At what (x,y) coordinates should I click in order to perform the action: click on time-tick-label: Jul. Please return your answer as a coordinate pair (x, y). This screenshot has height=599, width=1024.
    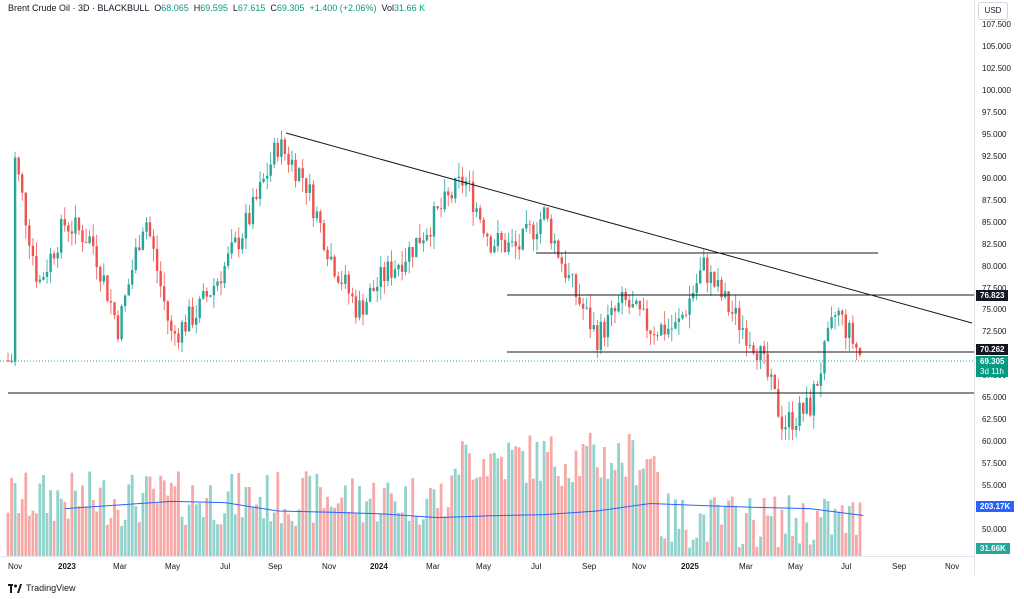
    Looking at the image, I should click on (225, 566).